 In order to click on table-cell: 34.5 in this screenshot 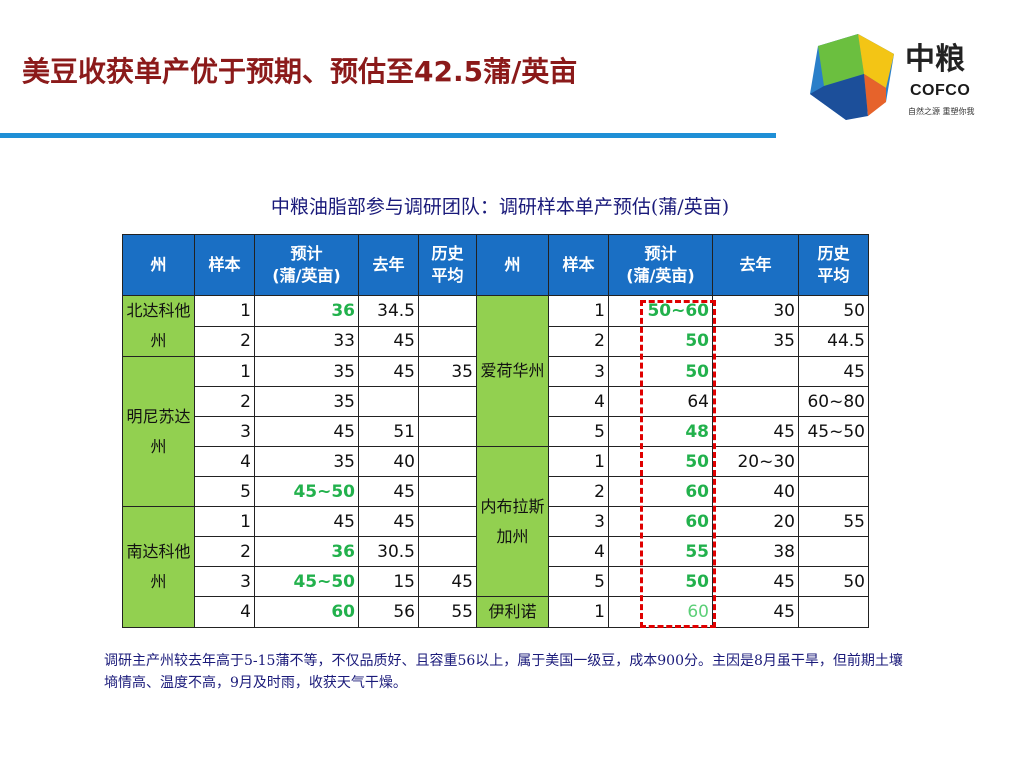, I will do `click(388, 311)`.